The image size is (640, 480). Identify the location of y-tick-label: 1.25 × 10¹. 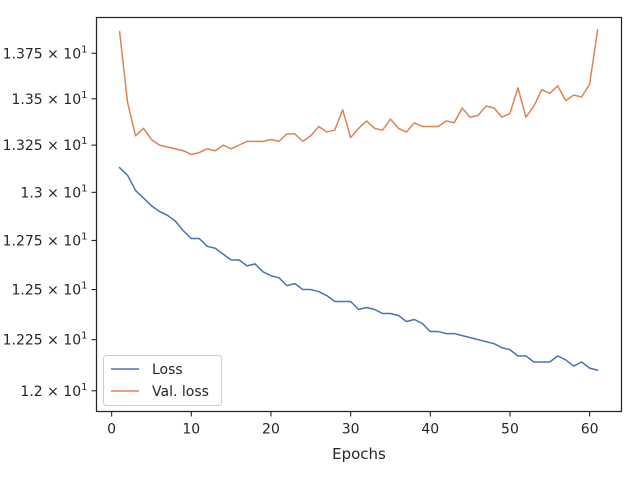
(50, 290).